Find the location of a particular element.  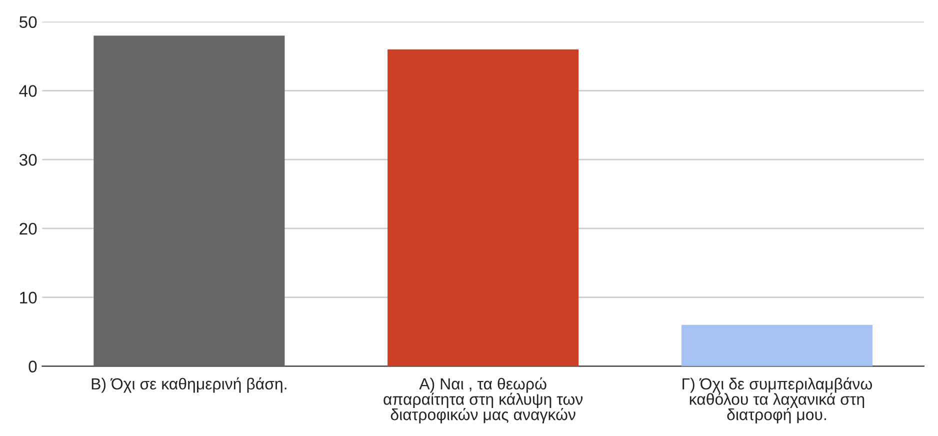

x-tick-label: Α) Ναι , τα θεωρώ απαραίτητα στη κάλυψη των διατροφικών μας αναγκών is located at coordinates (483, 400).